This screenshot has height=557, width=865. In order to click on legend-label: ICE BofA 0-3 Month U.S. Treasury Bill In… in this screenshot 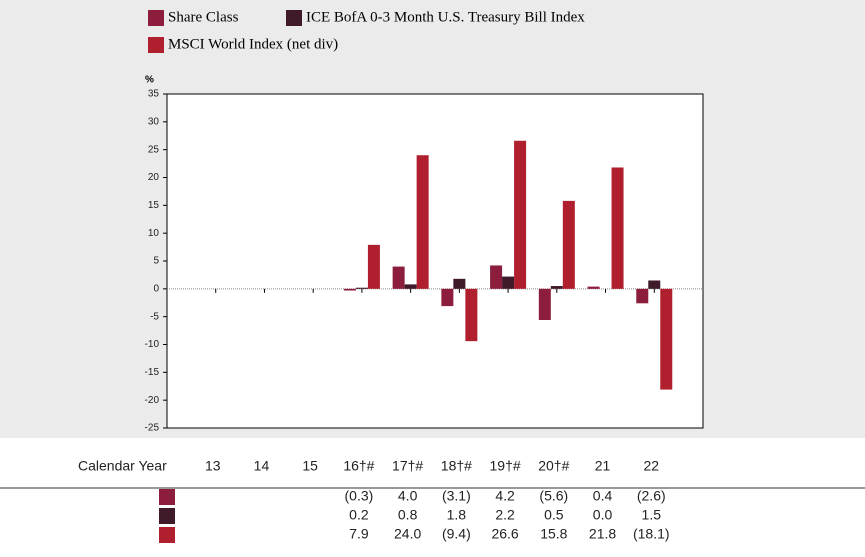, I will do `click(445, 17)`.